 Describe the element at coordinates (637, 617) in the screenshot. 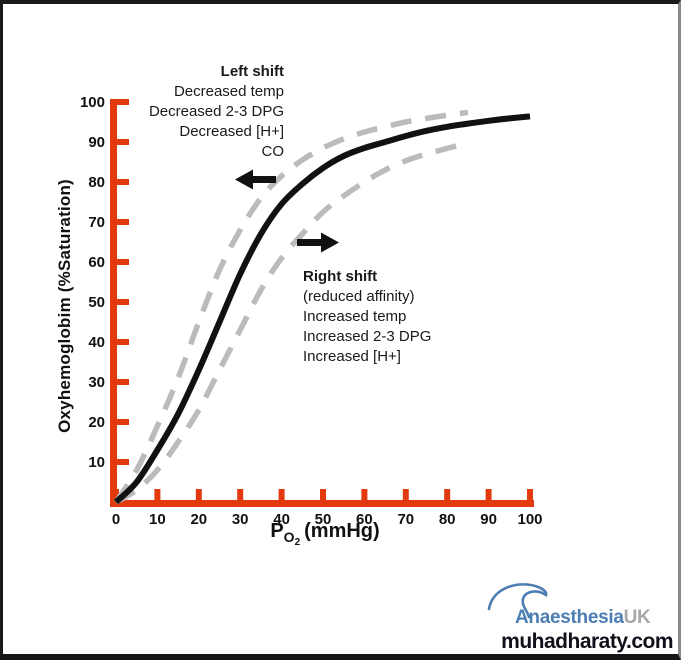

I see `logo-text-secondary: UK` at that location.